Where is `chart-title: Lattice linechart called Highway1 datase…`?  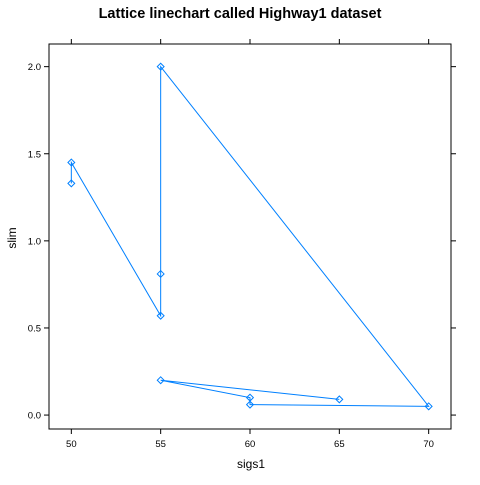 chart-title: Lattice linechart called Highway1 datase… is located at coordinates (240, 14).